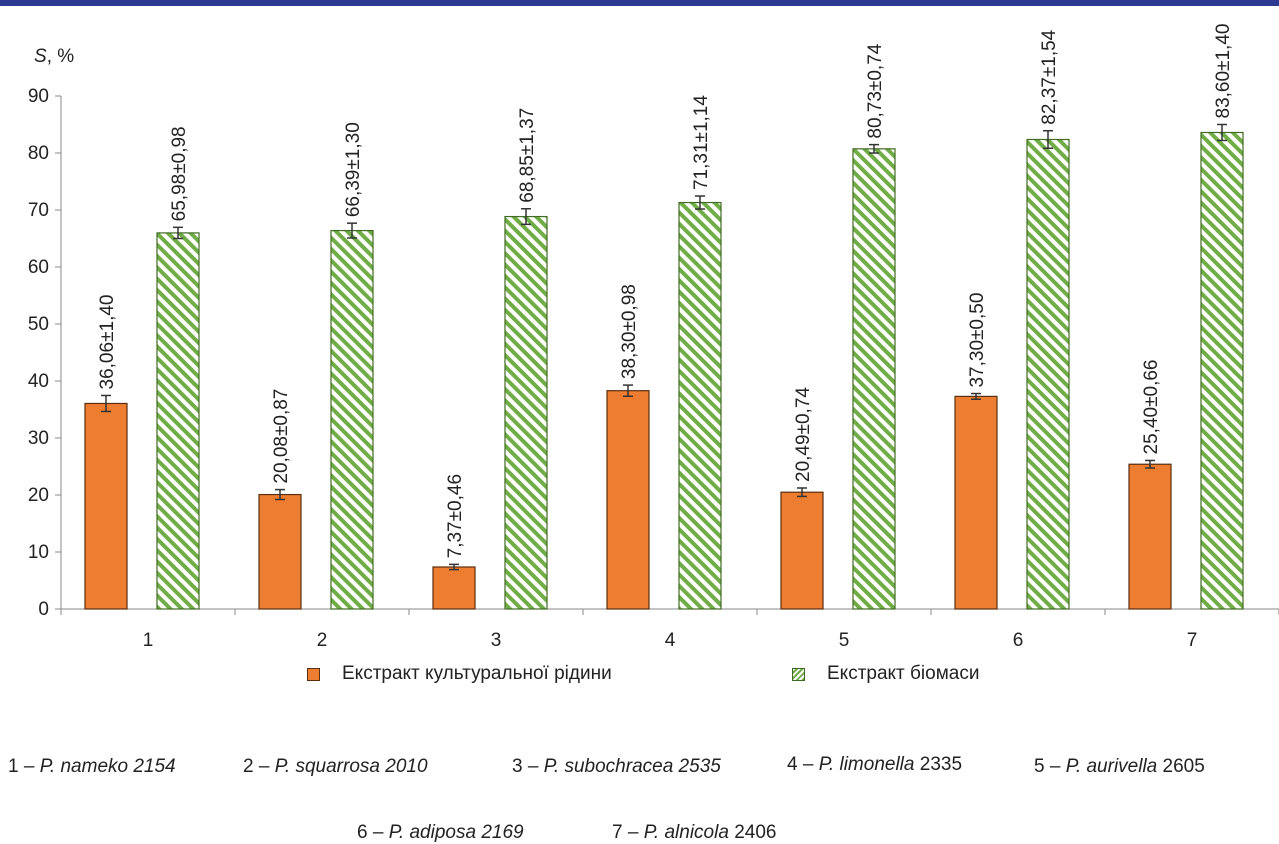 The image size is (1279, 844). I want to click on note-5: 5 – P. aurivella 2605, so click(1119, 766).